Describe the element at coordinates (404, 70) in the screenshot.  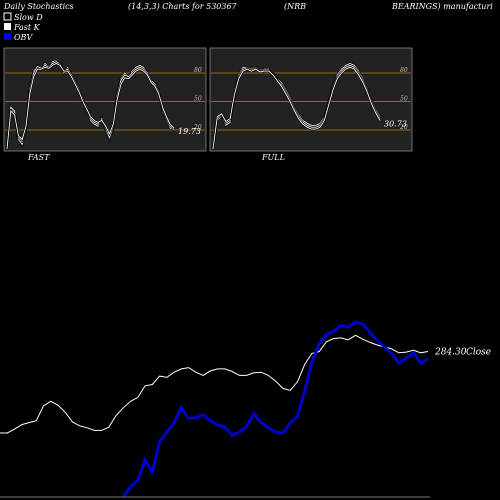
I see `full-tick-label: 80` at that location.